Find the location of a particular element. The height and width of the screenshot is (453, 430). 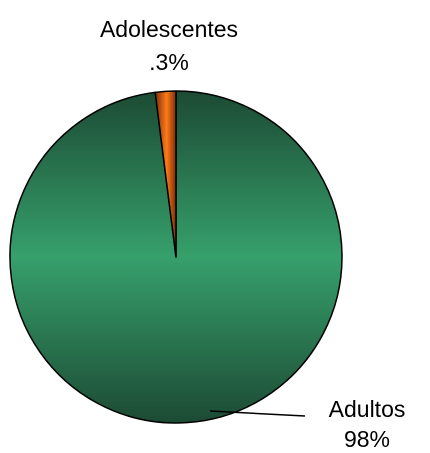

label-adultos-percent: 98% is located at coordinates (367, 439).